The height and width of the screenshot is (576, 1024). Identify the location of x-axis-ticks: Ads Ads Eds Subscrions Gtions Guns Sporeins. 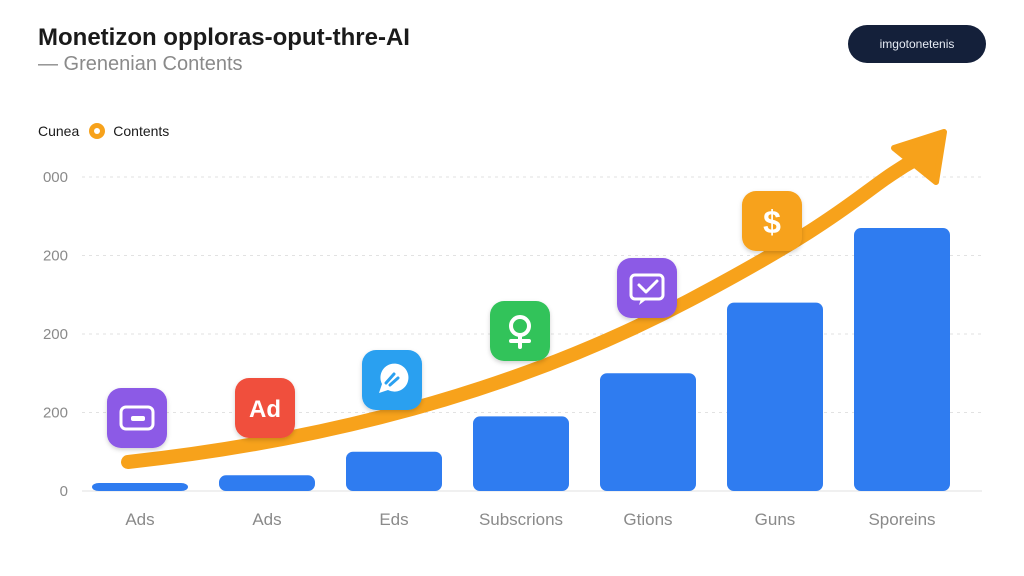
(530, 519).